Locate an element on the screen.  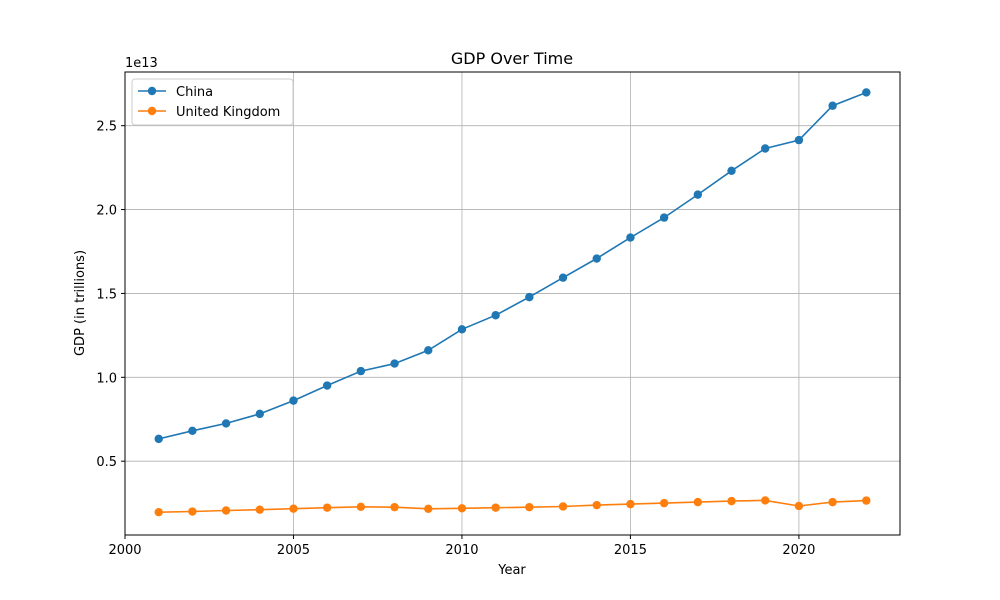
x-axis-label: Year is located at coordinates (511, 570).